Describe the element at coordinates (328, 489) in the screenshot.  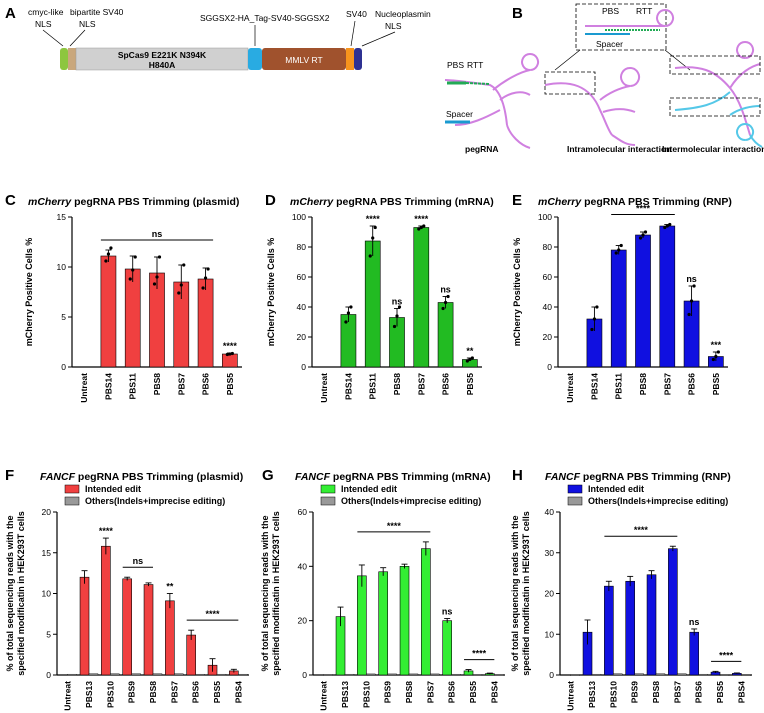
I see `legend-swatch-intended` at that location.